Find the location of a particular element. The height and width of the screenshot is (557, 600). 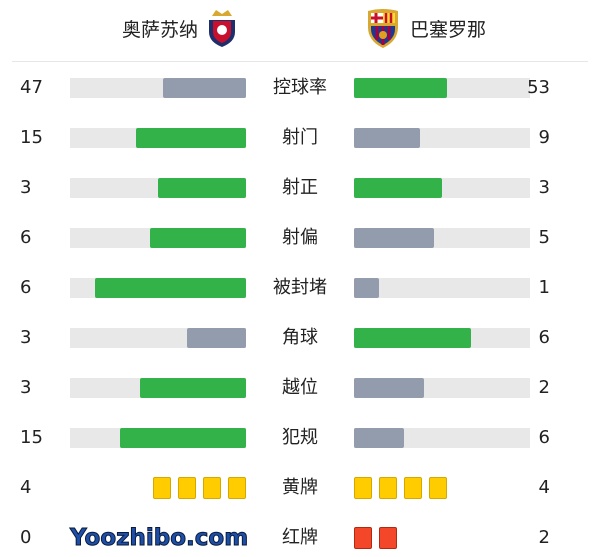

stat-row: 3 越位 2 is located at coordinates (300, 388).